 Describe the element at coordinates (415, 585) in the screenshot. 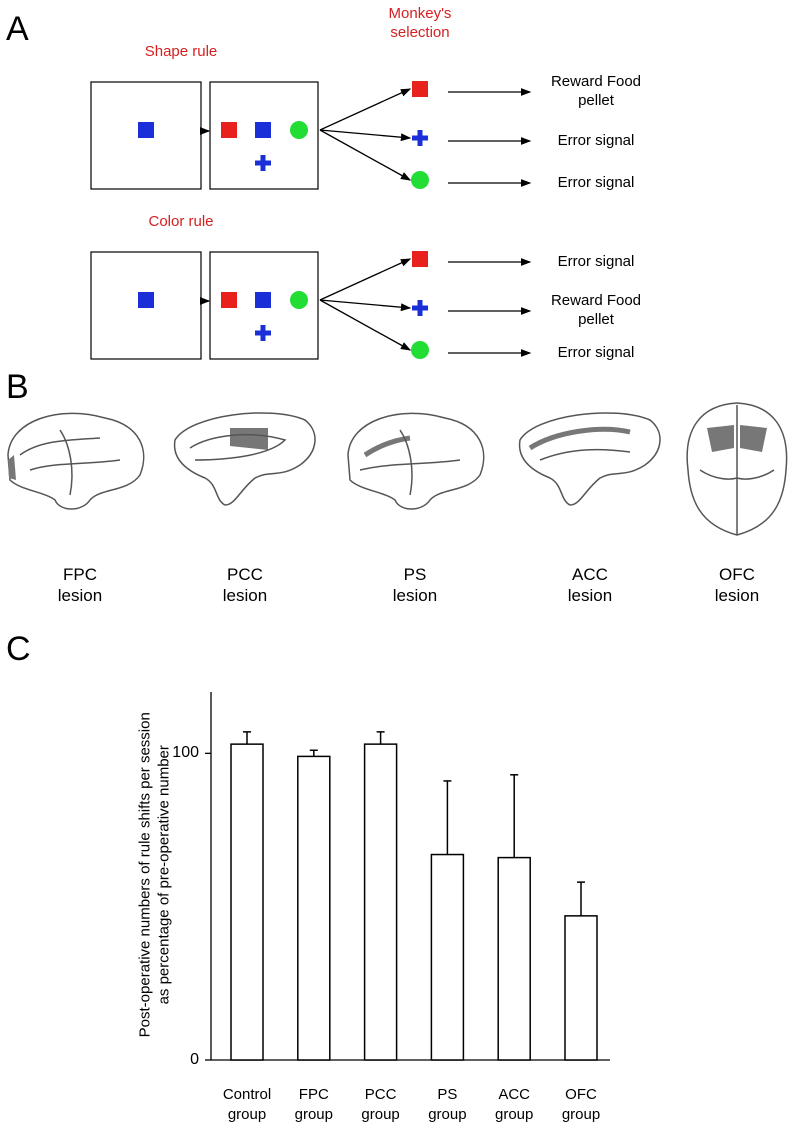

I see `lesion-label: PS lesion` at that location.